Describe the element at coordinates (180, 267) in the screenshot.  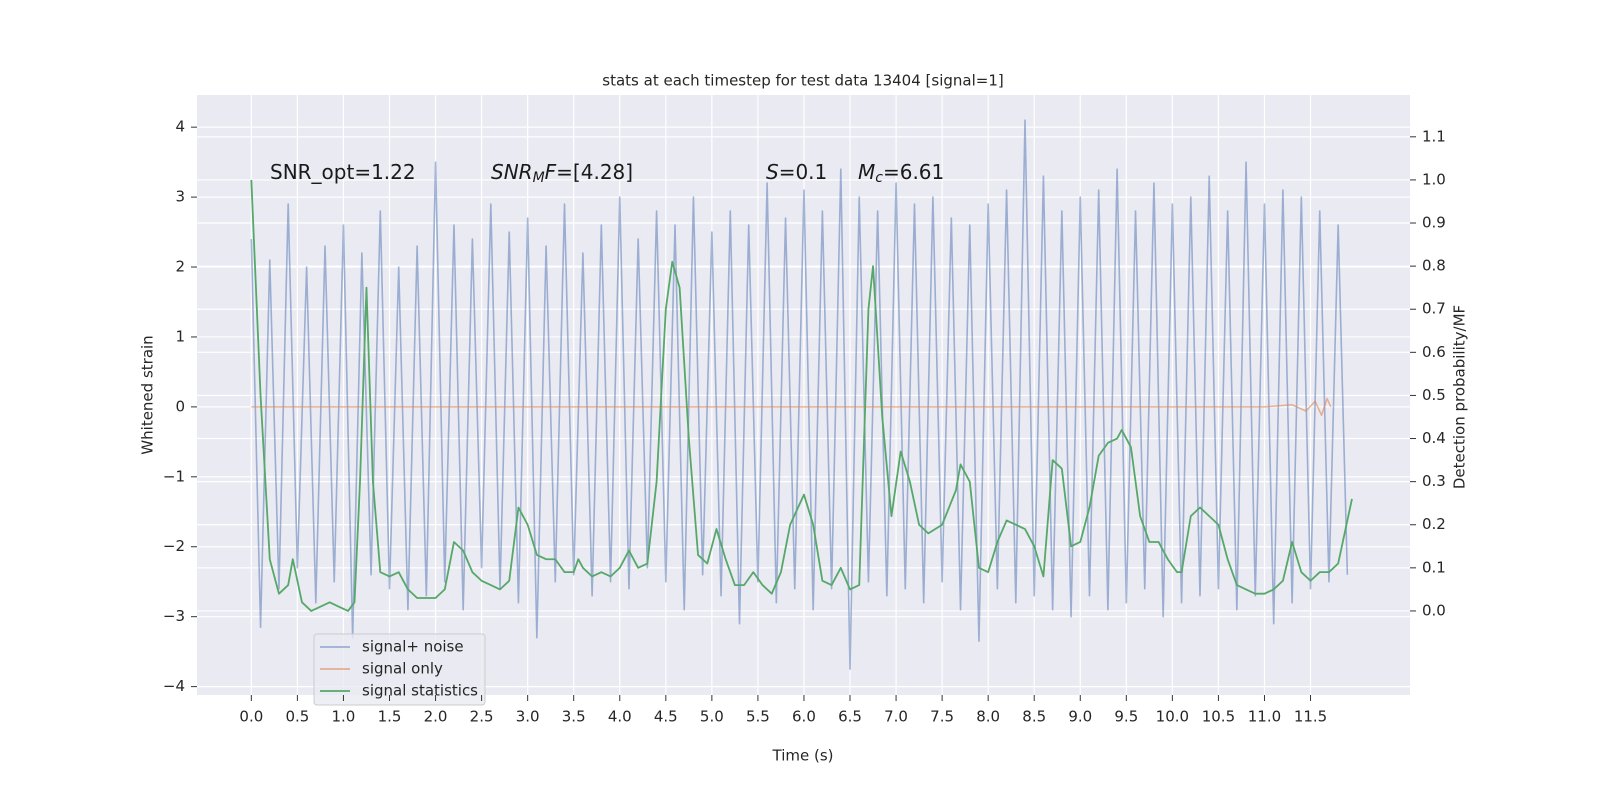
I see `y-tick-label: 2` at that location.